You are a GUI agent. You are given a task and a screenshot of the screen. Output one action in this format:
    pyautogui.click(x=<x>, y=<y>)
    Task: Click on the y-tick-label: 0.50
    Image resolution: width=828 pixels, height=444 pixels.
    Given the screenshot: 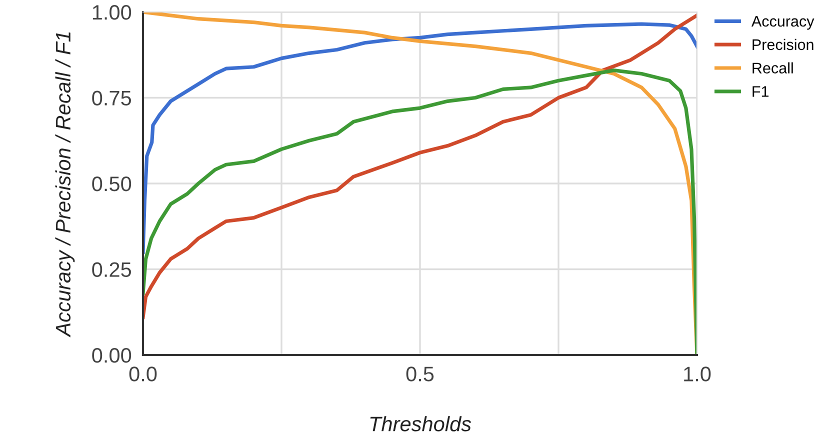 What is the action you would take?
    pyautogui.click(x=112, y=184)
    